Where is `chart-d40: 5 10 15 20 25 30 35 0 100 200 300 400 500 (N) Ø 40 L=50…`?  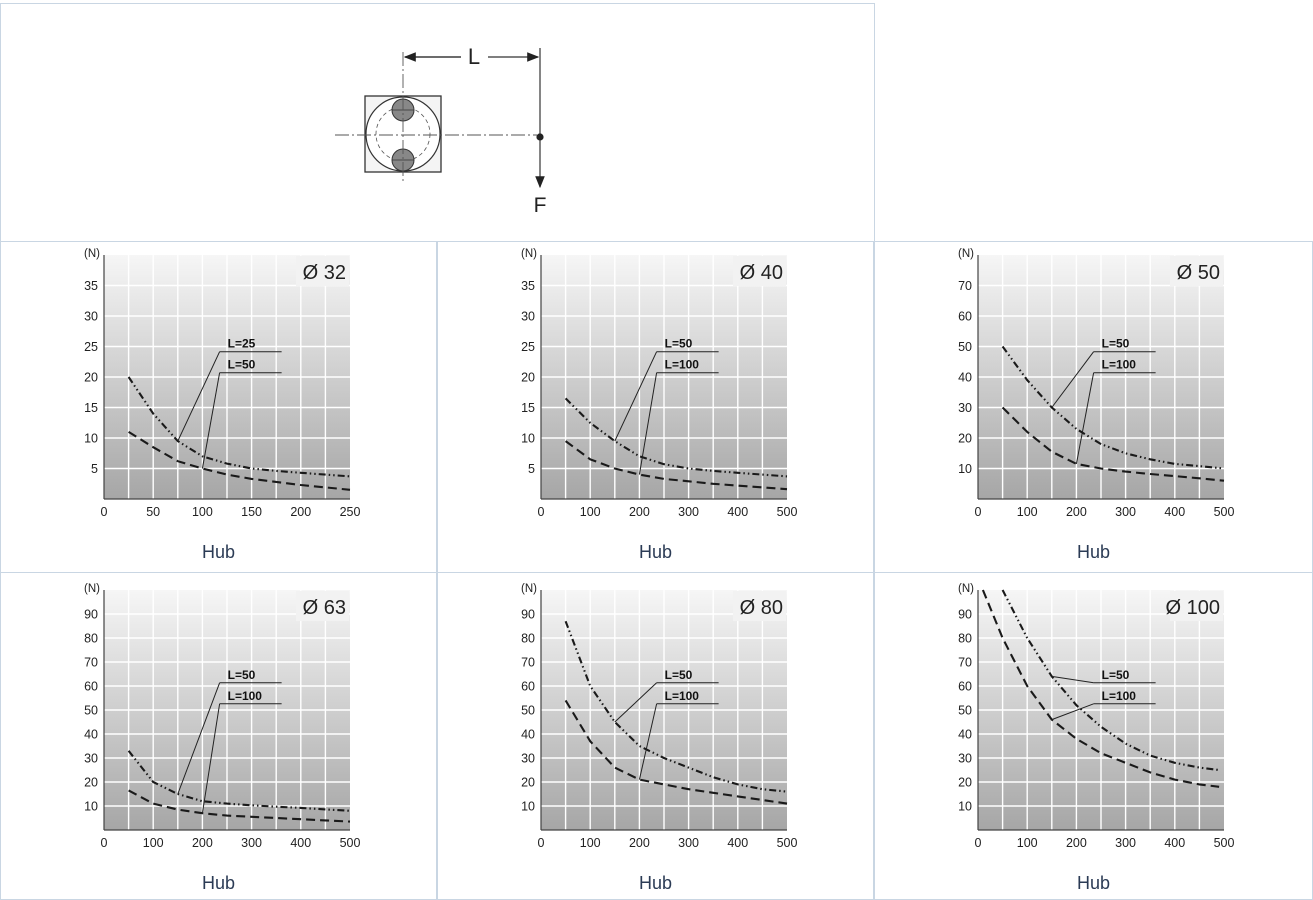 chart-d40: 5 10 15 20 25 30 35 0 100 200 300 400 500 (N) Ø 40 L=50… is located at coordinates (659, 383).